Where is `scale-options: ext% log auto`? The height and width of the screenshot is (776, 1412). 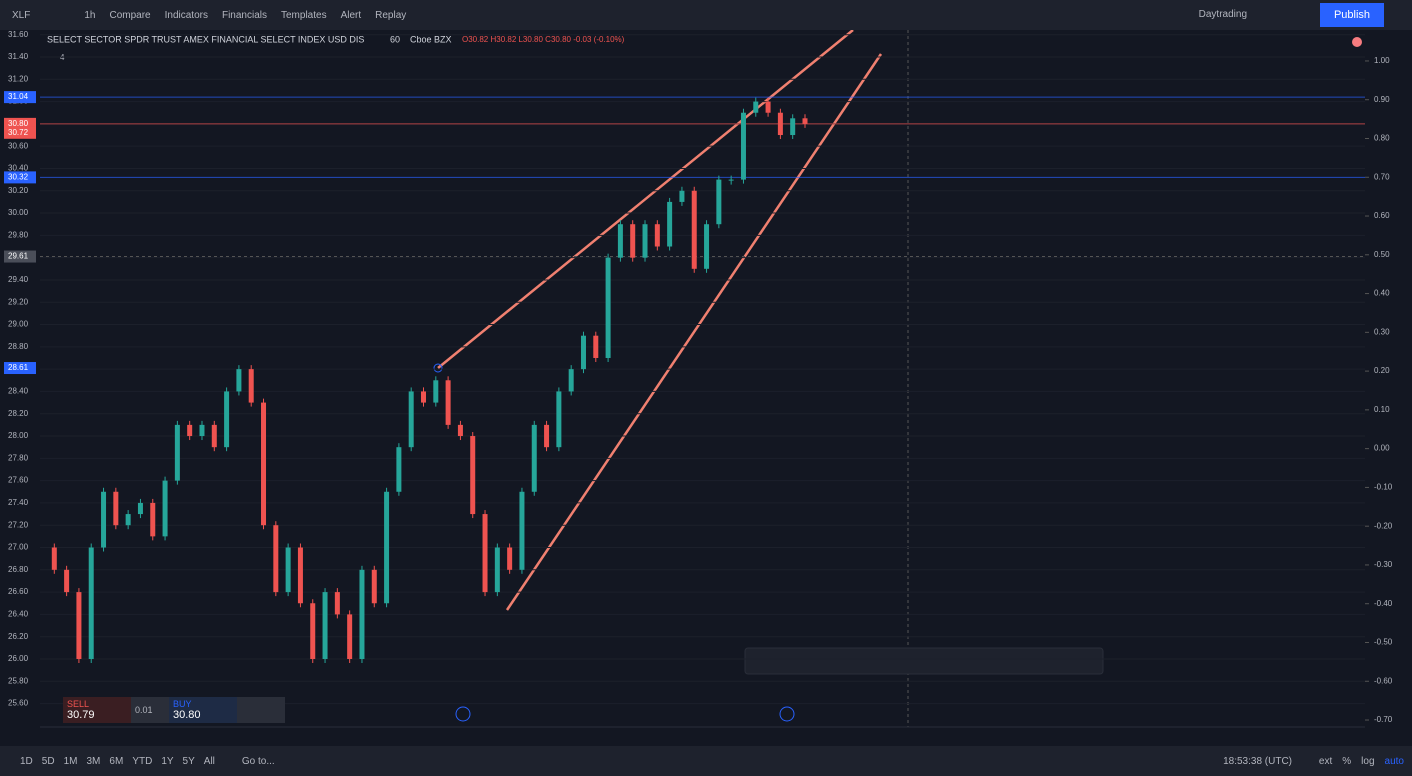 scale-options: ext% log auto is located at coordinates (1361, 761).